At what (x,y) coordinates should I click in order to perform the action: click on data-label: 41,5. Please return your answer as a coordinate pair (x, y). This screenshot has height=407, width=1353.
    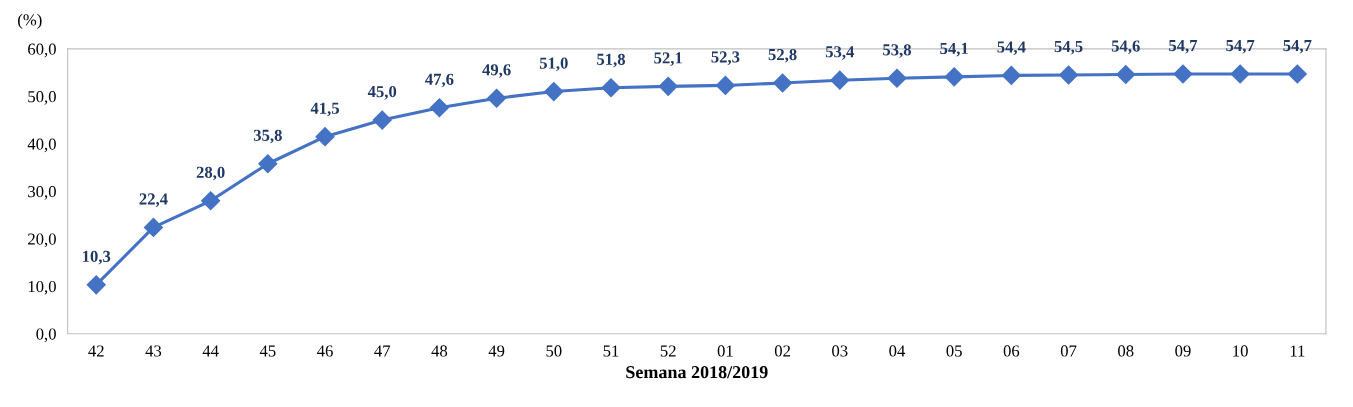
    Looking at the image, I should click on (324, 109).